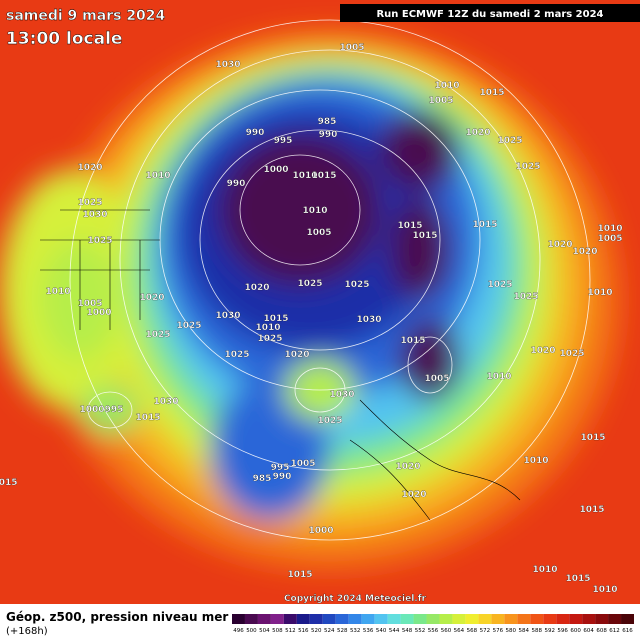  Describe the element at coordinates (420, 631) in the screenshot. I see `legend-label: 552` at that location.